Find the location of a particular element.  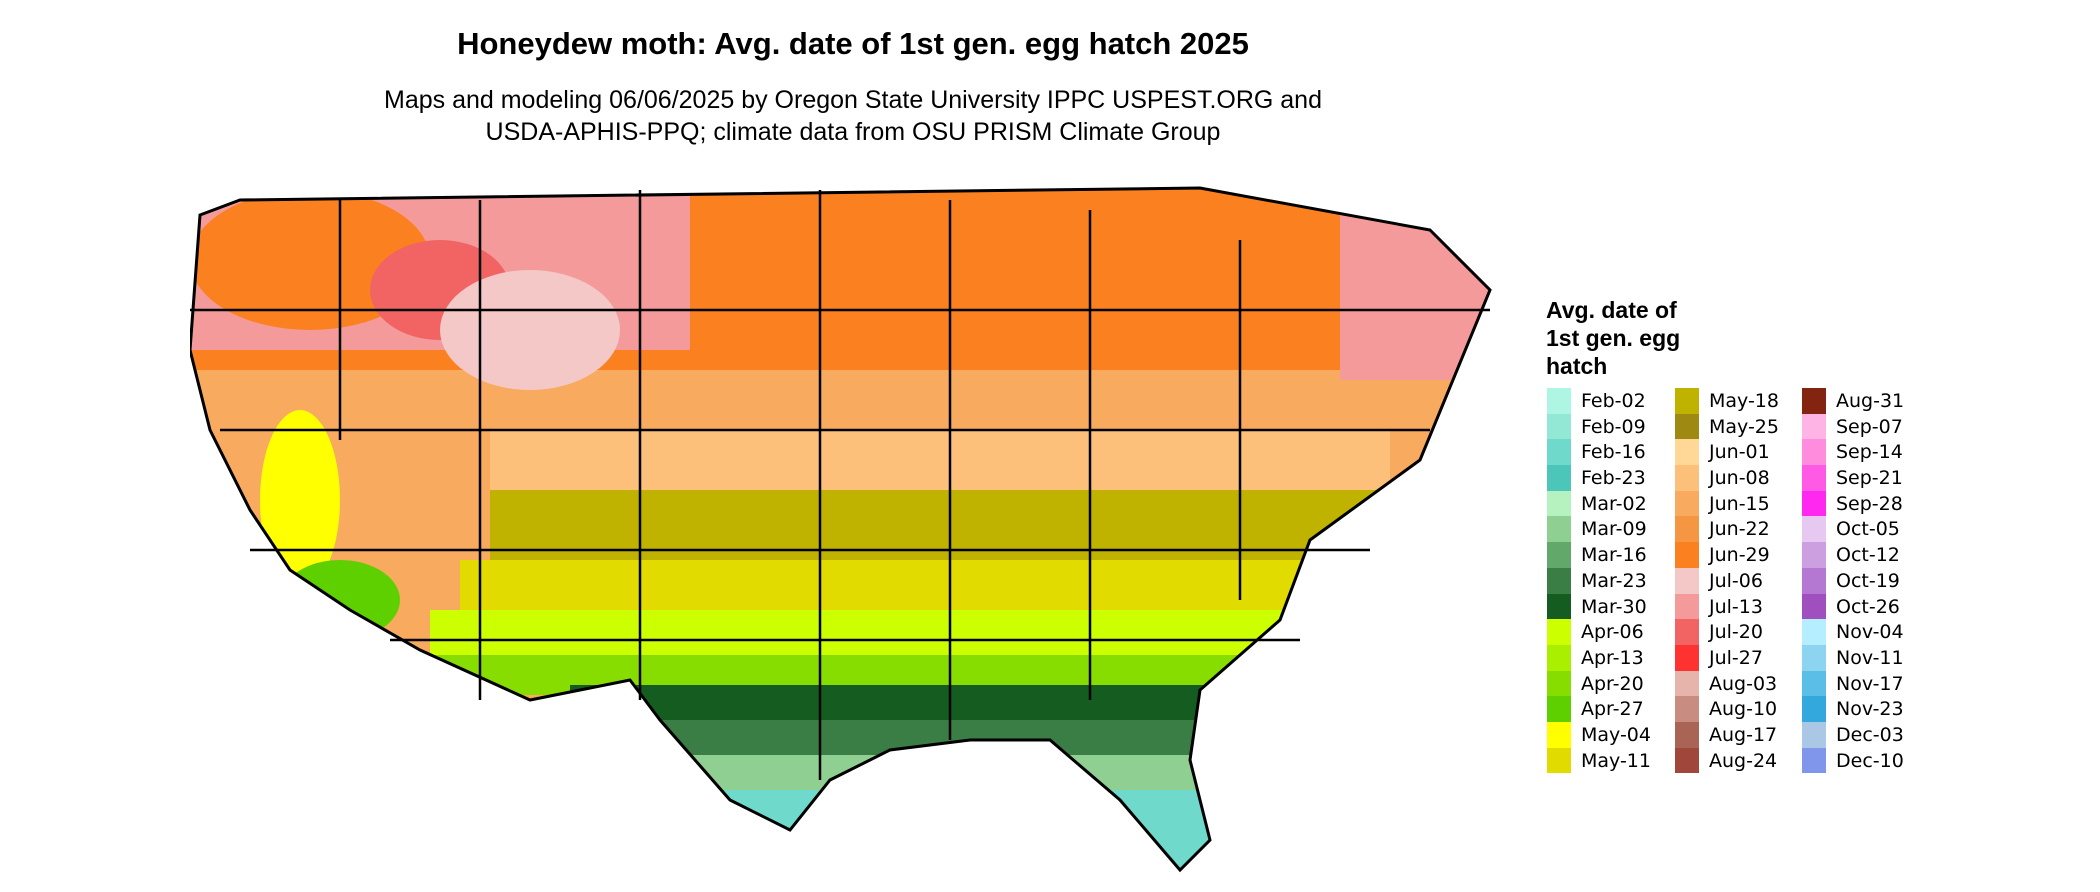

legend-label: Feb-02 is located at coordinates (1613, 401).